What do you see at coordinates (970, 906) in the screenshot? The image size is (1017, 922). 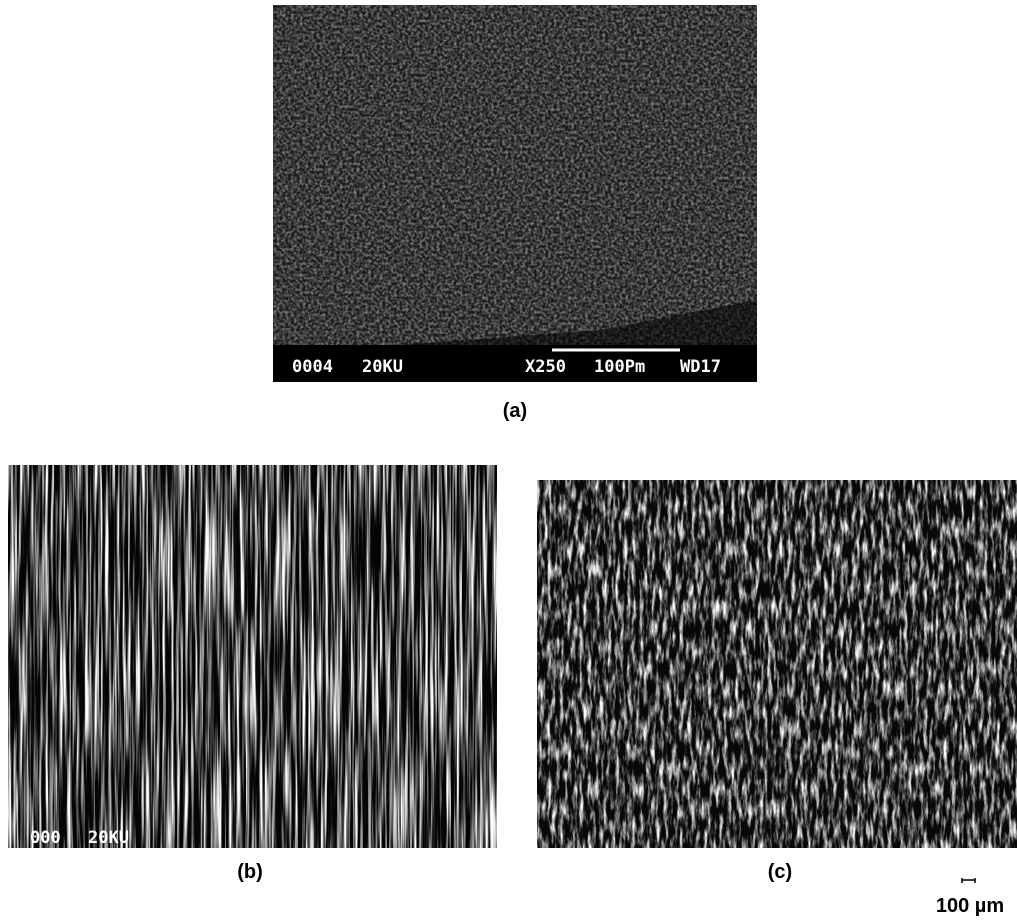 I see `scale-bar-label: 100 µm` at bounding box center [970, 906].